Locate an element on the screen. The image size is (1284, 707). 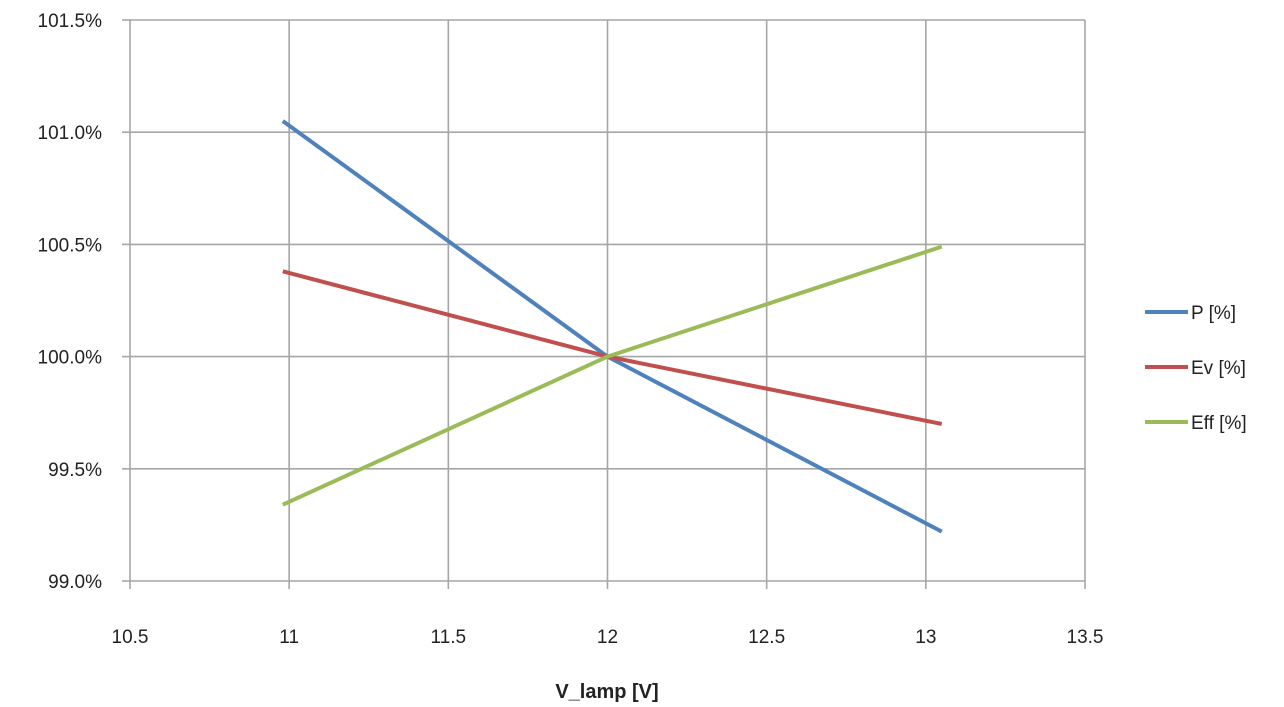
x-tick-label: 12 is located at coordinates (607, 637).